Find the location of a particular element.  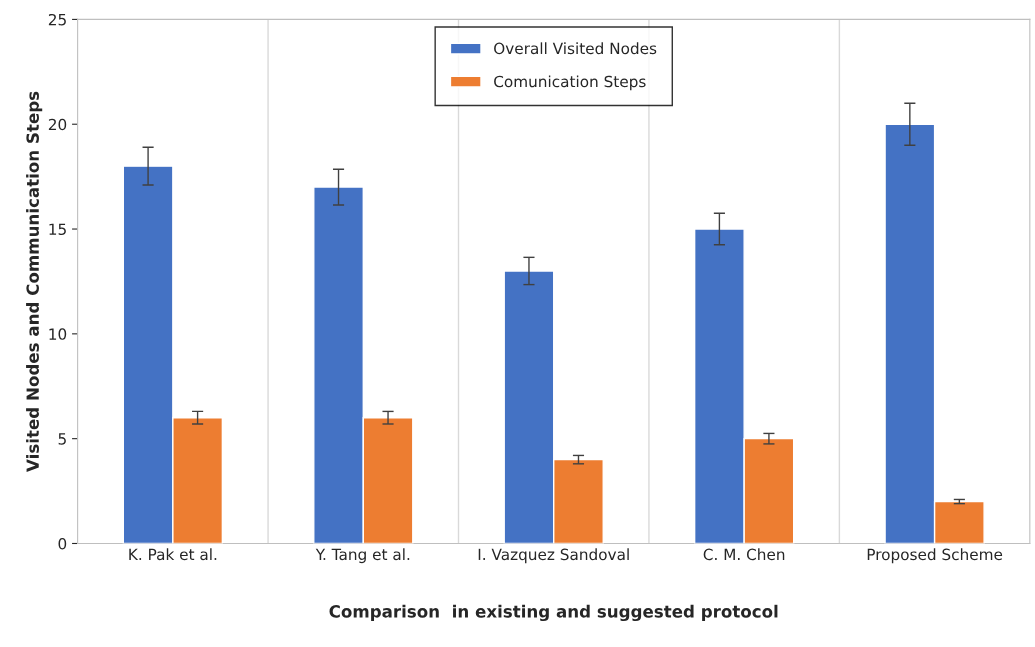

x-tick-label: C. M. Chen is located at coordinates (744, 554).